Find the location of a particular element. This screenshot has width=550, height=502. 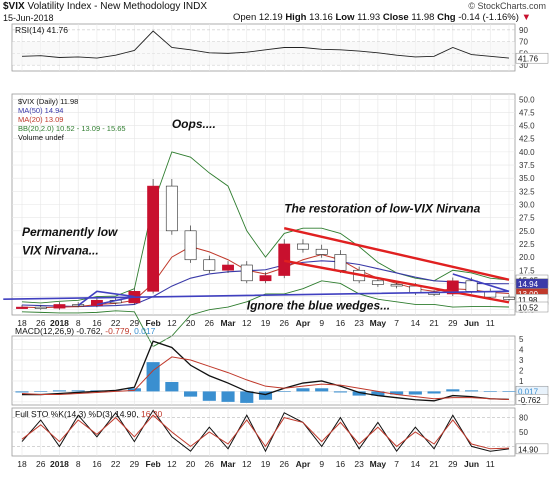

price-tick-label: 30.0 is located at coordinates (527, 205).